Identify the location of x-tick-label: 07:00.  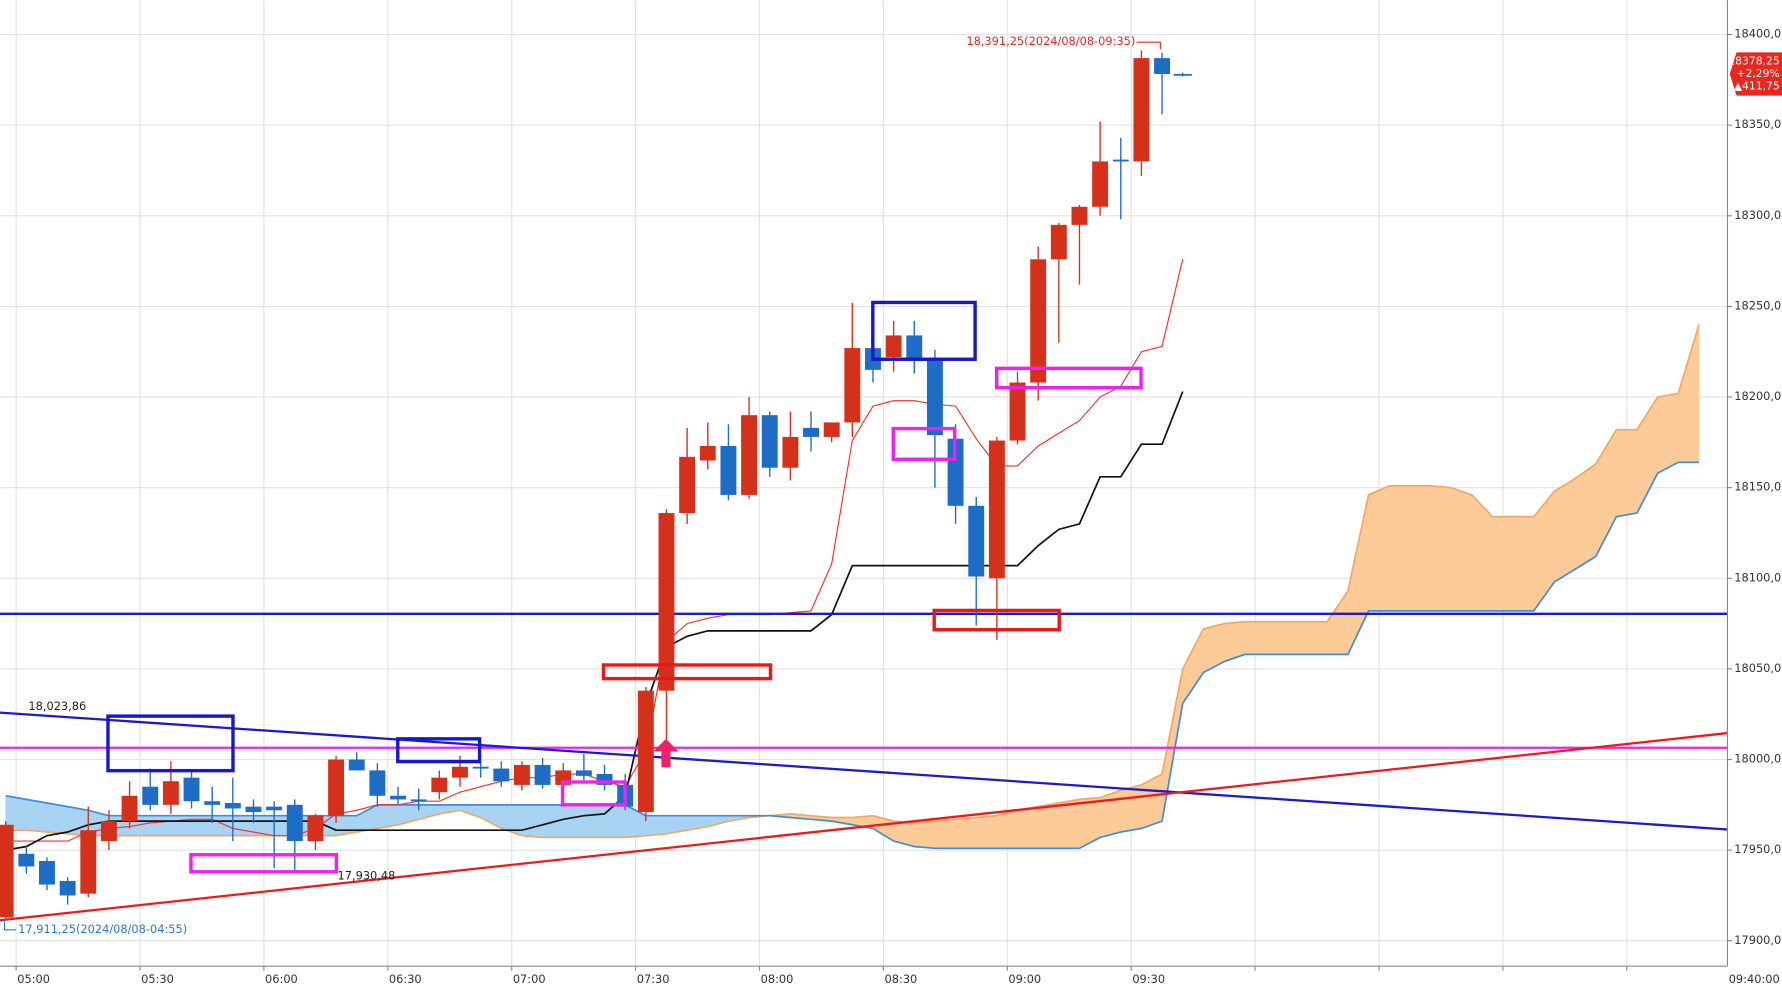
(529, 979).